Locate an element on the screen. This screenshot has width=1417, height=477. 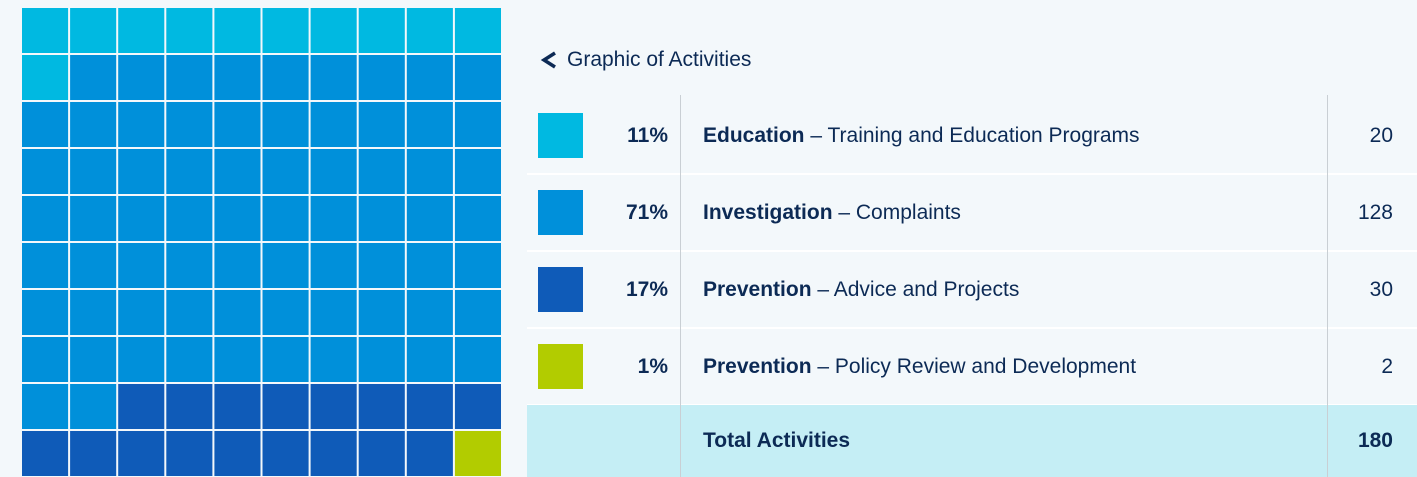
percentage: 71% is located at coordinates (646, 212).